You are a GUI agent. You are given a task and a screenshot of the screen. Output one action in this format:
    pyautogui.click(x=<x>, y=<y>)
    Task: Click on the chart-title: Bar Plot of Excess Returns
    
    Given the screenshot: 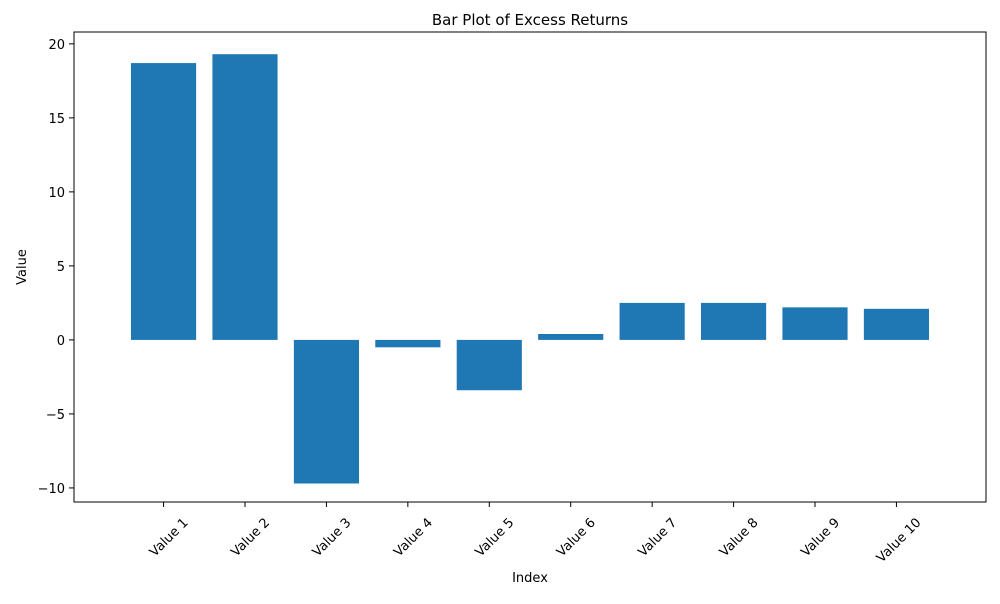 What is the action you would take?
    pyautogui.click(x=530, y=20)
    